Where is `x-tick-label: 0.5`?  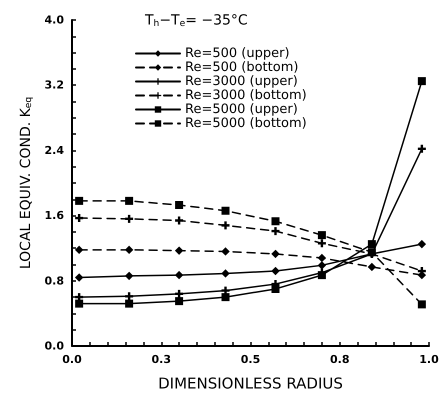 x-tick-label: 0.5 is located at coordinates (250, 359).